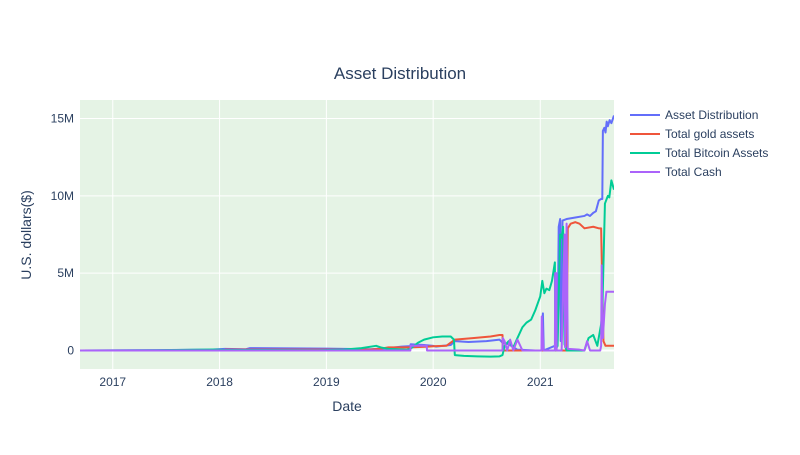  I want to click on legend-item: Total Bitcoin Assets, so click(699, 153).